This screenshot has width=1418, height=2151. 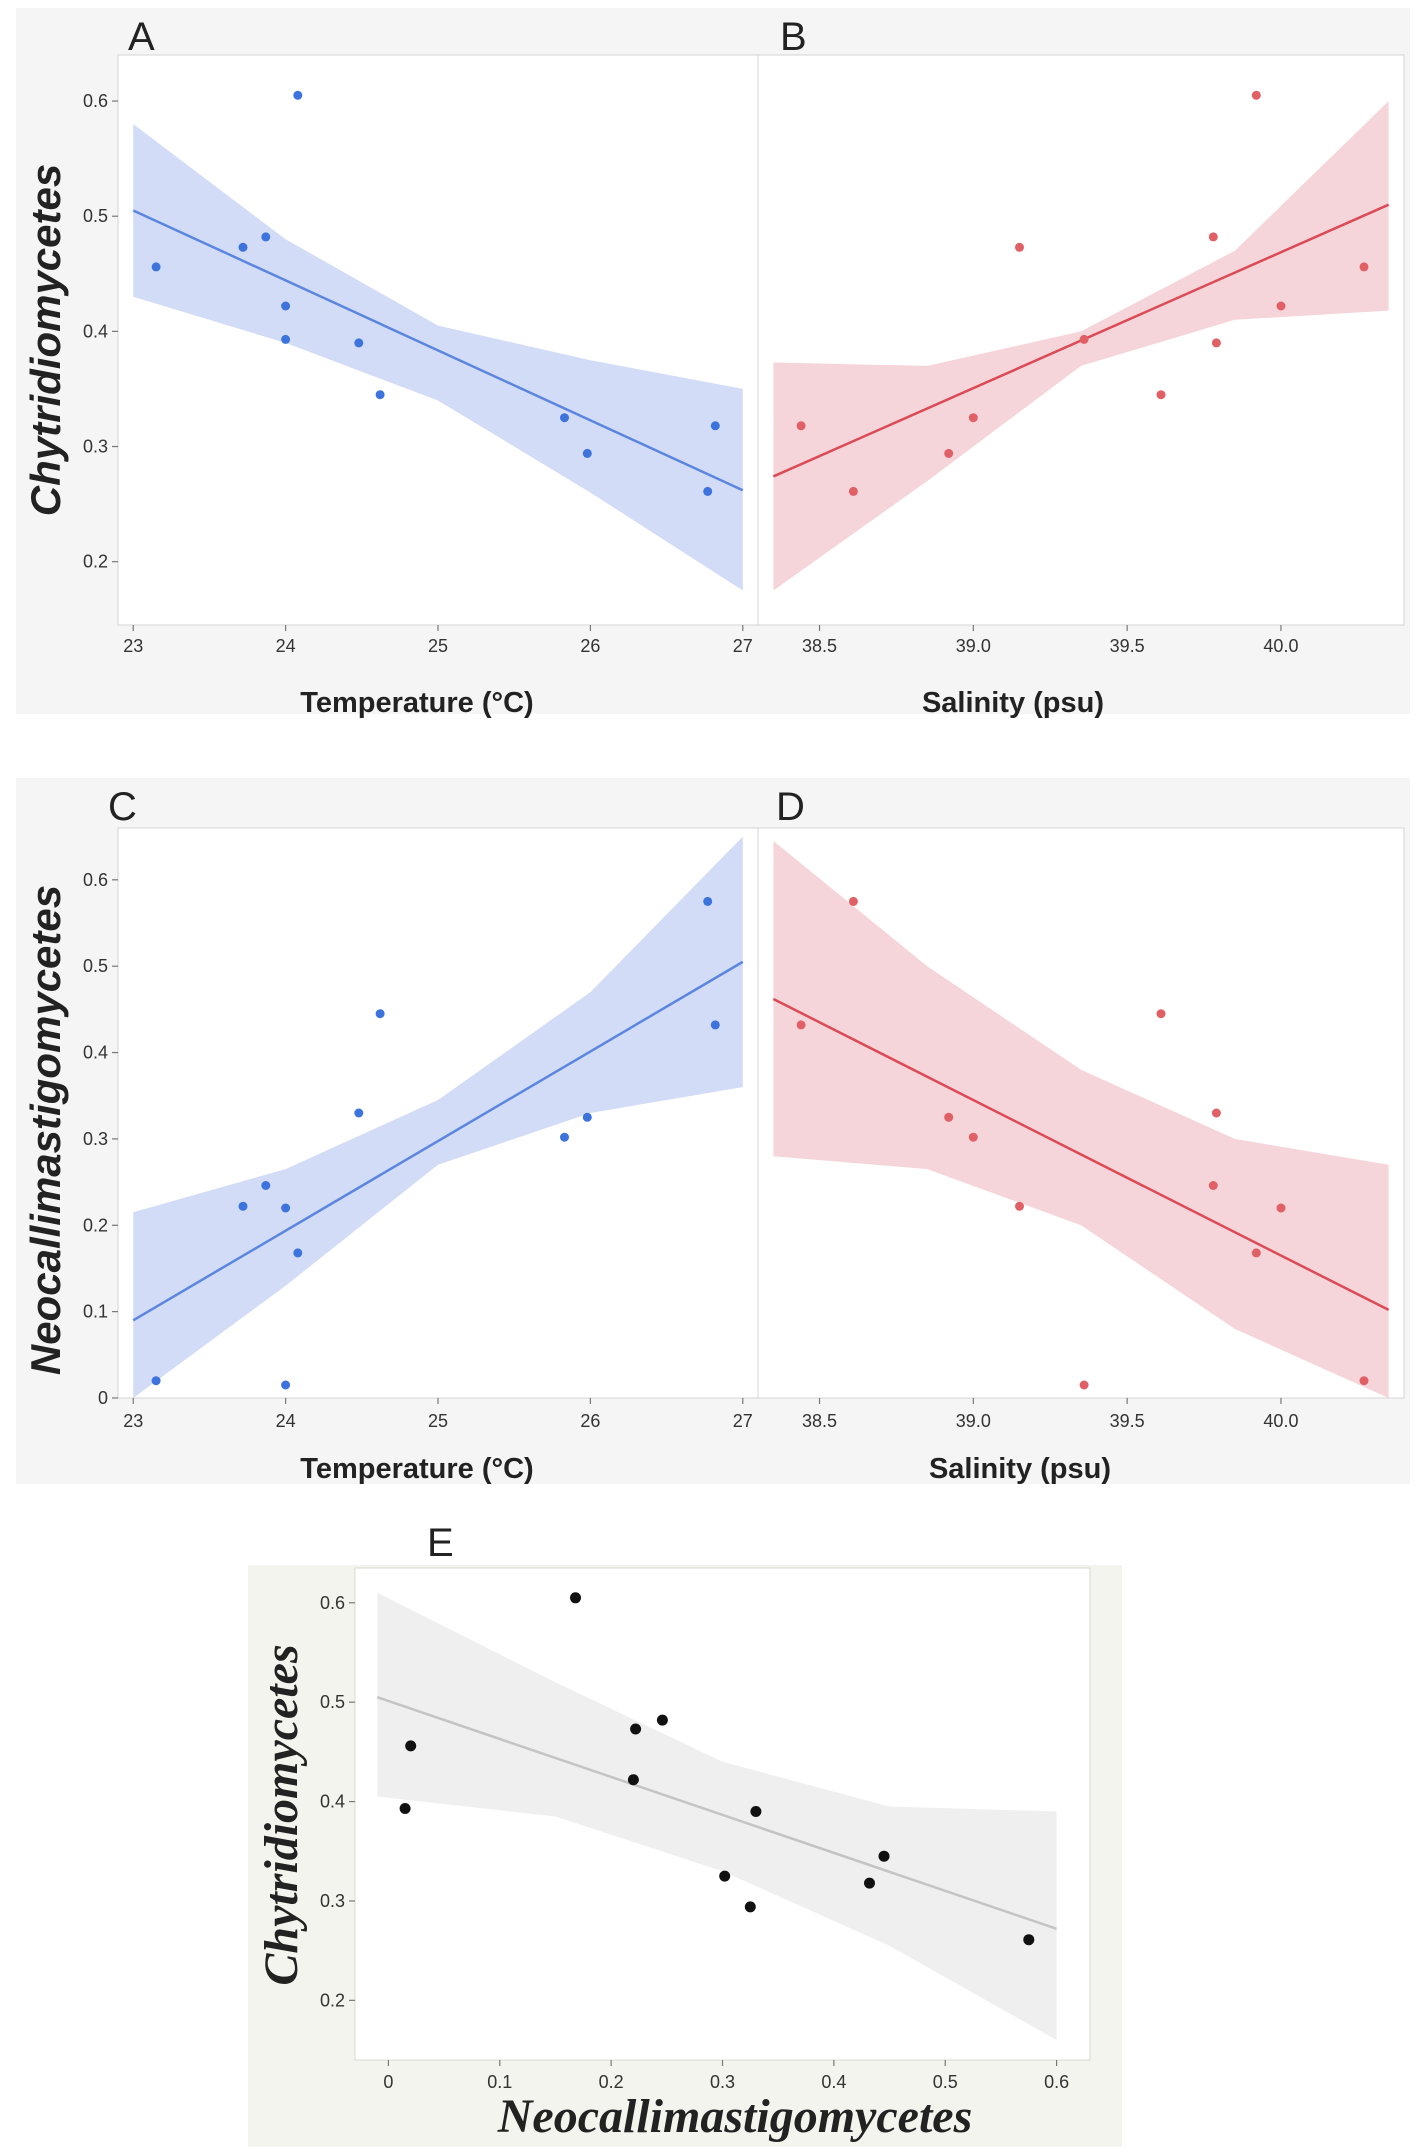 I want to click on confidence-band-a, so click(x=438, y=357).